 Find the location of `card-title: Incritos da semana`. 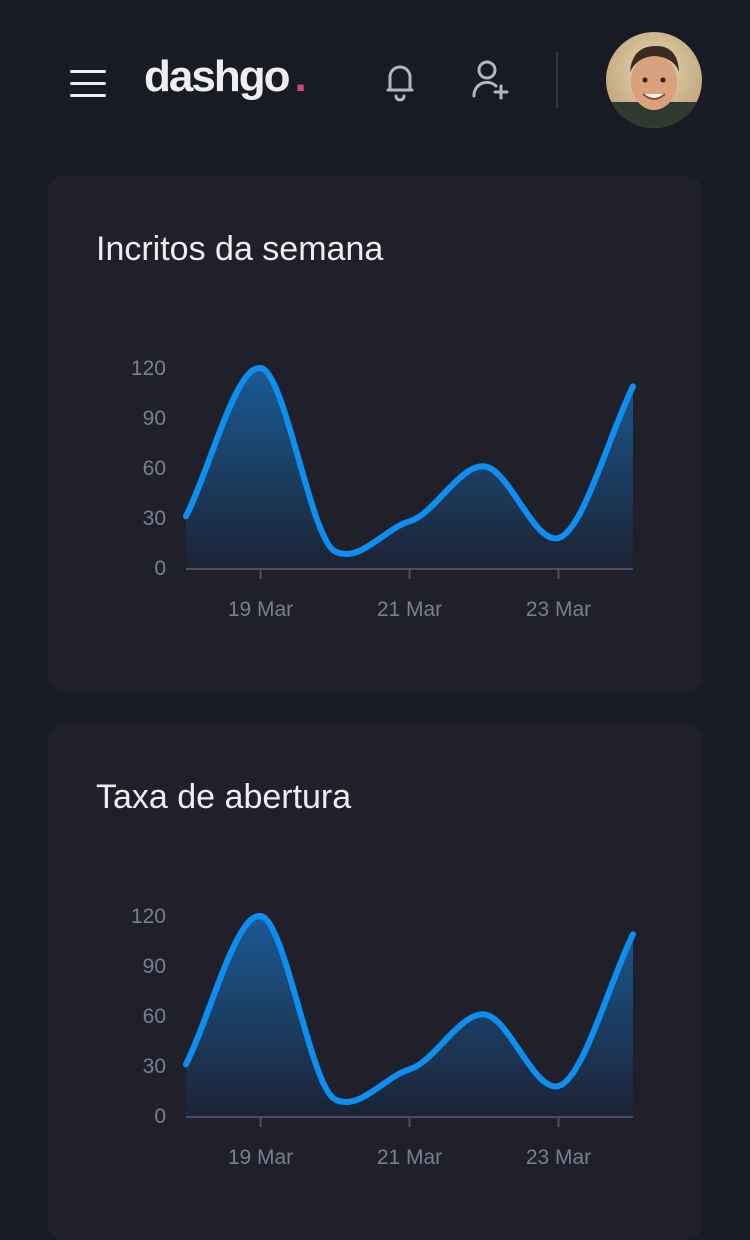

card-title: Incritos da semana is located at coordinates (240, 249).